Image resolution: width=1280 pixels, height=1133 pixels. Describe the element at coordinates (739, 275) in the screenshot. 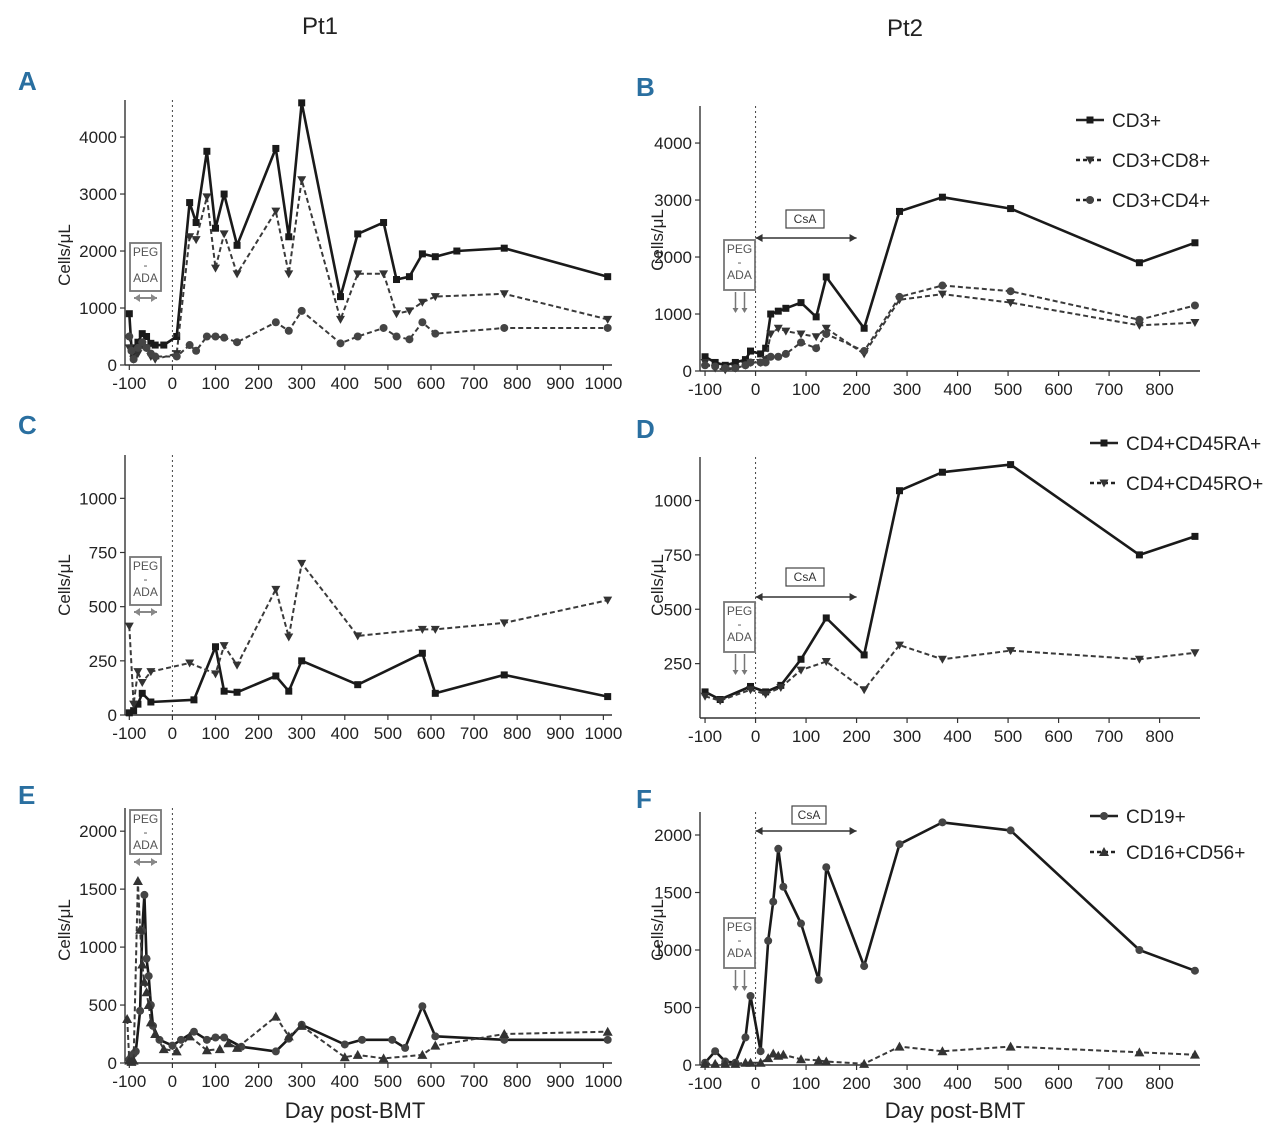

I see `panel-b-peg-ada-text: ADA` at that location.